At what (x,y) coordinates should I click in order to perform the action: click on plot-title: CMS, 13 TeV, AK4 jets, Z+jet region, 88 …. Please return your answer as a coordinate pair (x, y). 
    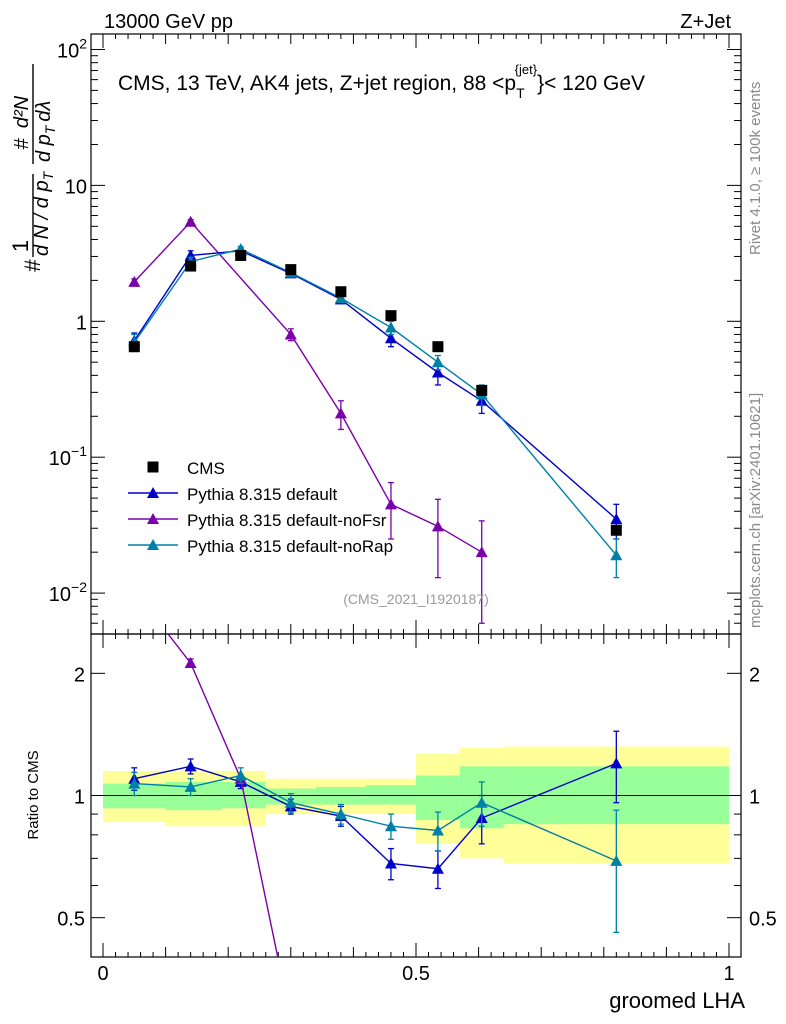
    Looking at the image, I should click on (381, 81).